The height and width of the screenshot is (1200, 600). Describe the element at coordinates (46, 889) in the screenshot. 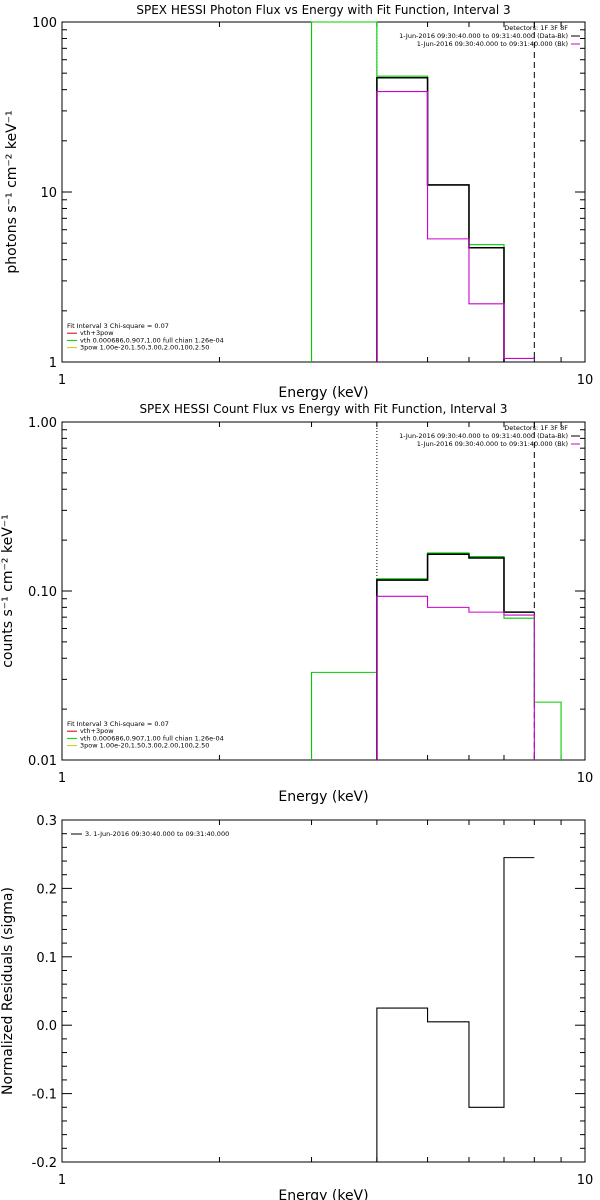

I see `y-tick-label: 0.2` at that location.